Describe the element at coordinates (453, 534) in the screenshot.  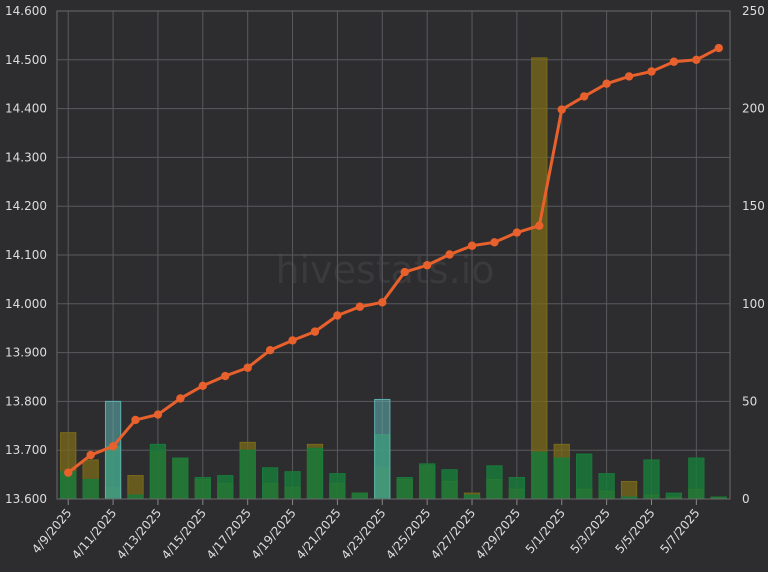
I see `x-tick-label: 4/27/2025` at that location.